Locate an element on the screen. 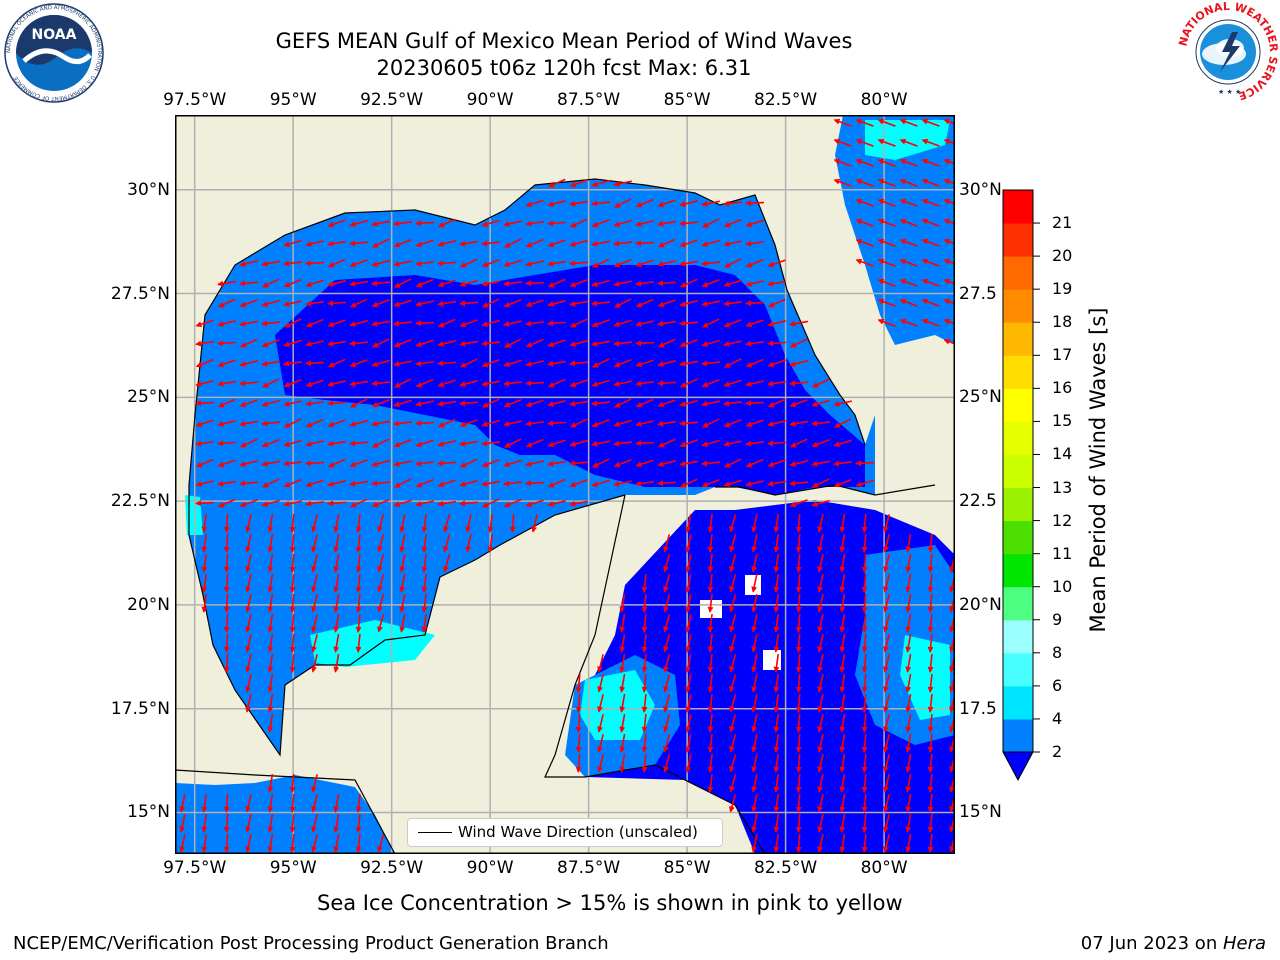 Image resolution: width=1280 pixels, height=960 pixels. lon-label-bottom: 82.5°W is located at coordinates (786, 868).